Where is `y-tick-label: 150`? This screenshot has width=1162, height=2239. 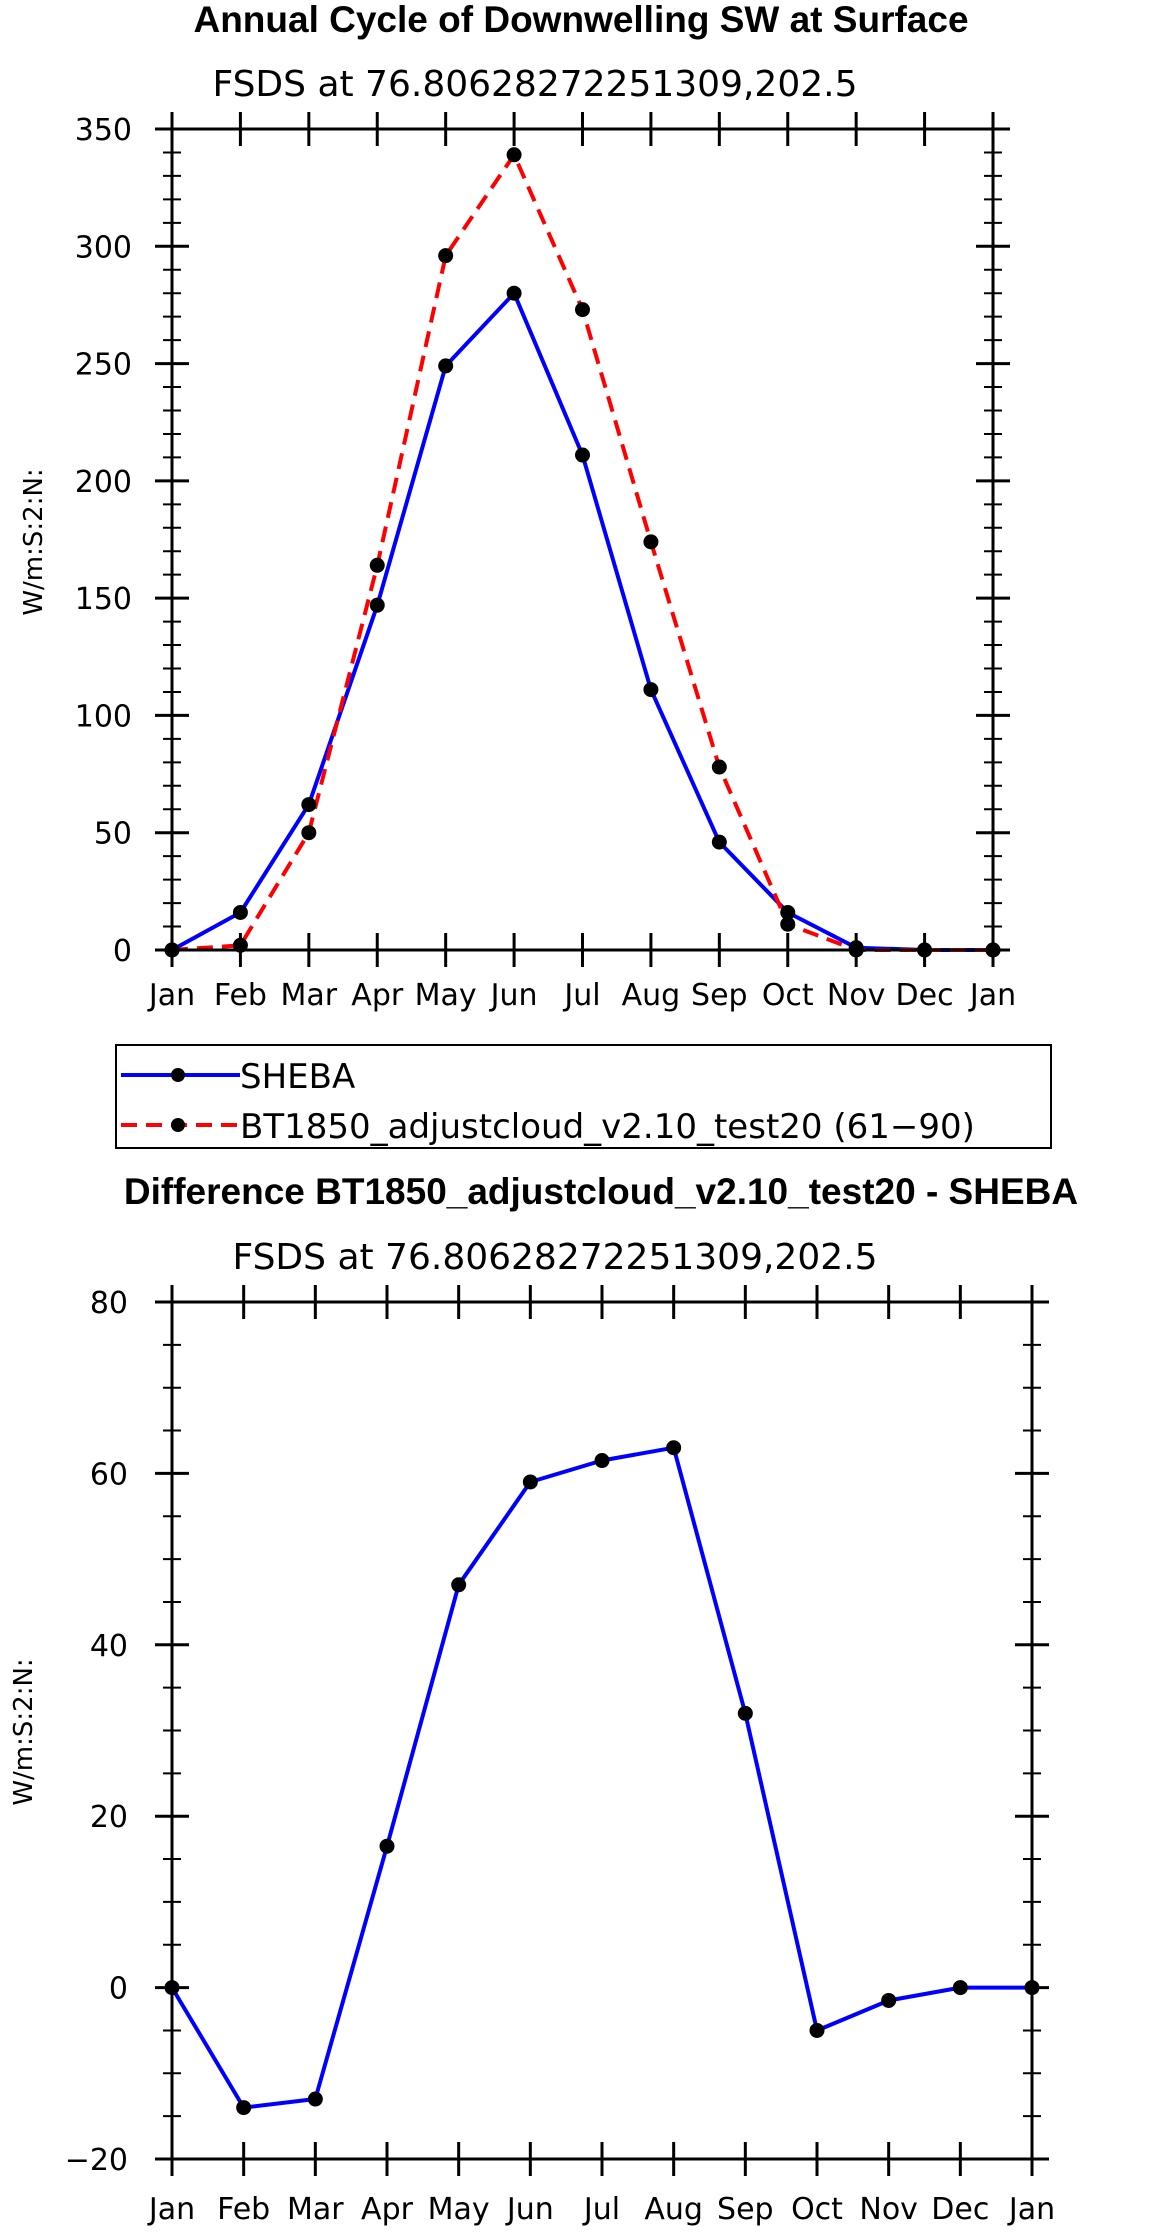 y-tick-label: 150 is located at coordinates (103, 599).